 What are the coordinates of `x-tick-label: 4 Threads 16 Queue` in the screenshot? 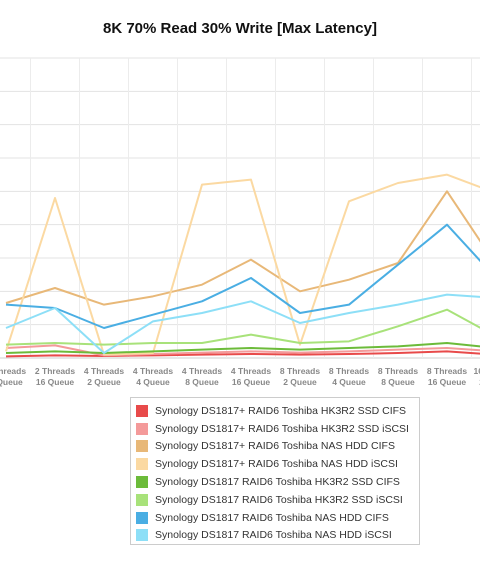 It's located at (251, 376).